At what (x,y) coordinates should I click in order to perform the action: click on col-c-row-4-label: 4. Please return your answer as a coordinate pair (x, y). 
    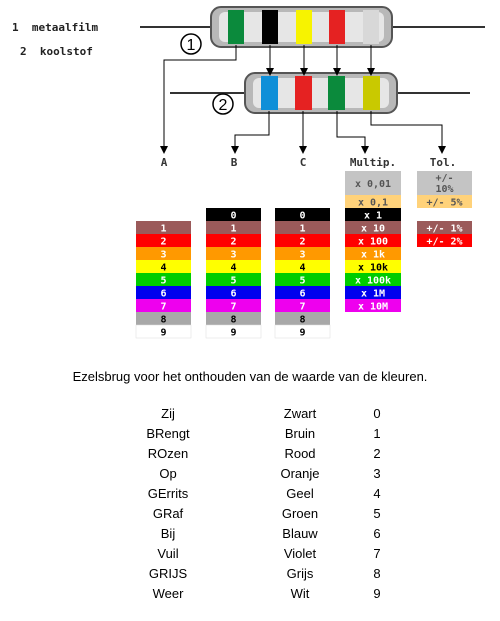
    Looking at the image, I should click on (302, 268).